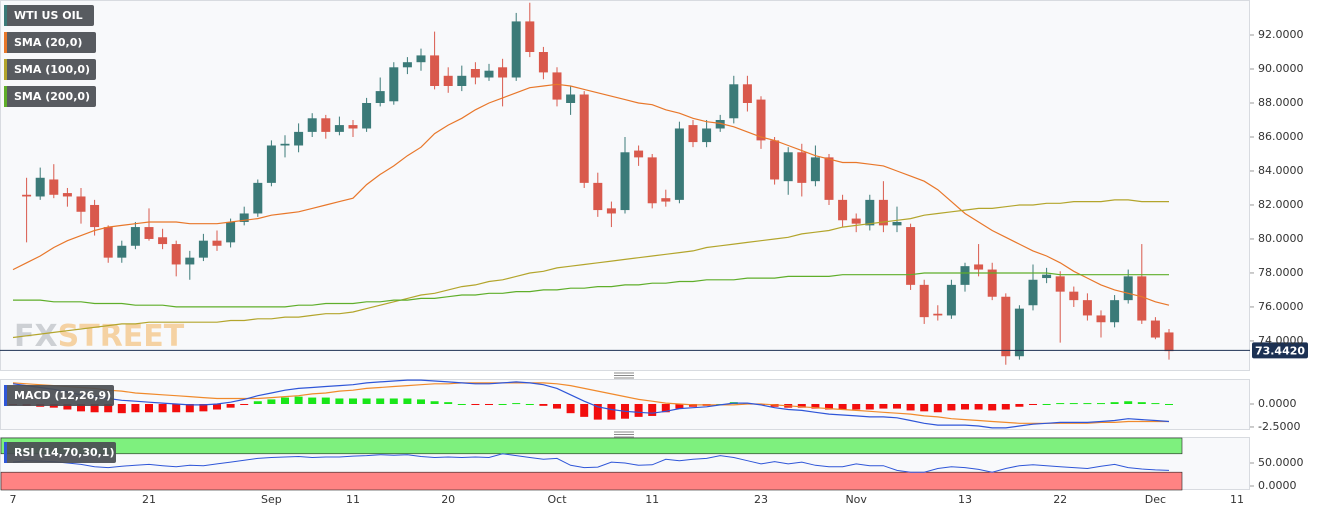 Image resolution: width=1326 pixels, height=513 pixels. Describe the element at coordinates (1281, 306) in the screenshot. I see `y-tick-label: 76.0000` at that location.